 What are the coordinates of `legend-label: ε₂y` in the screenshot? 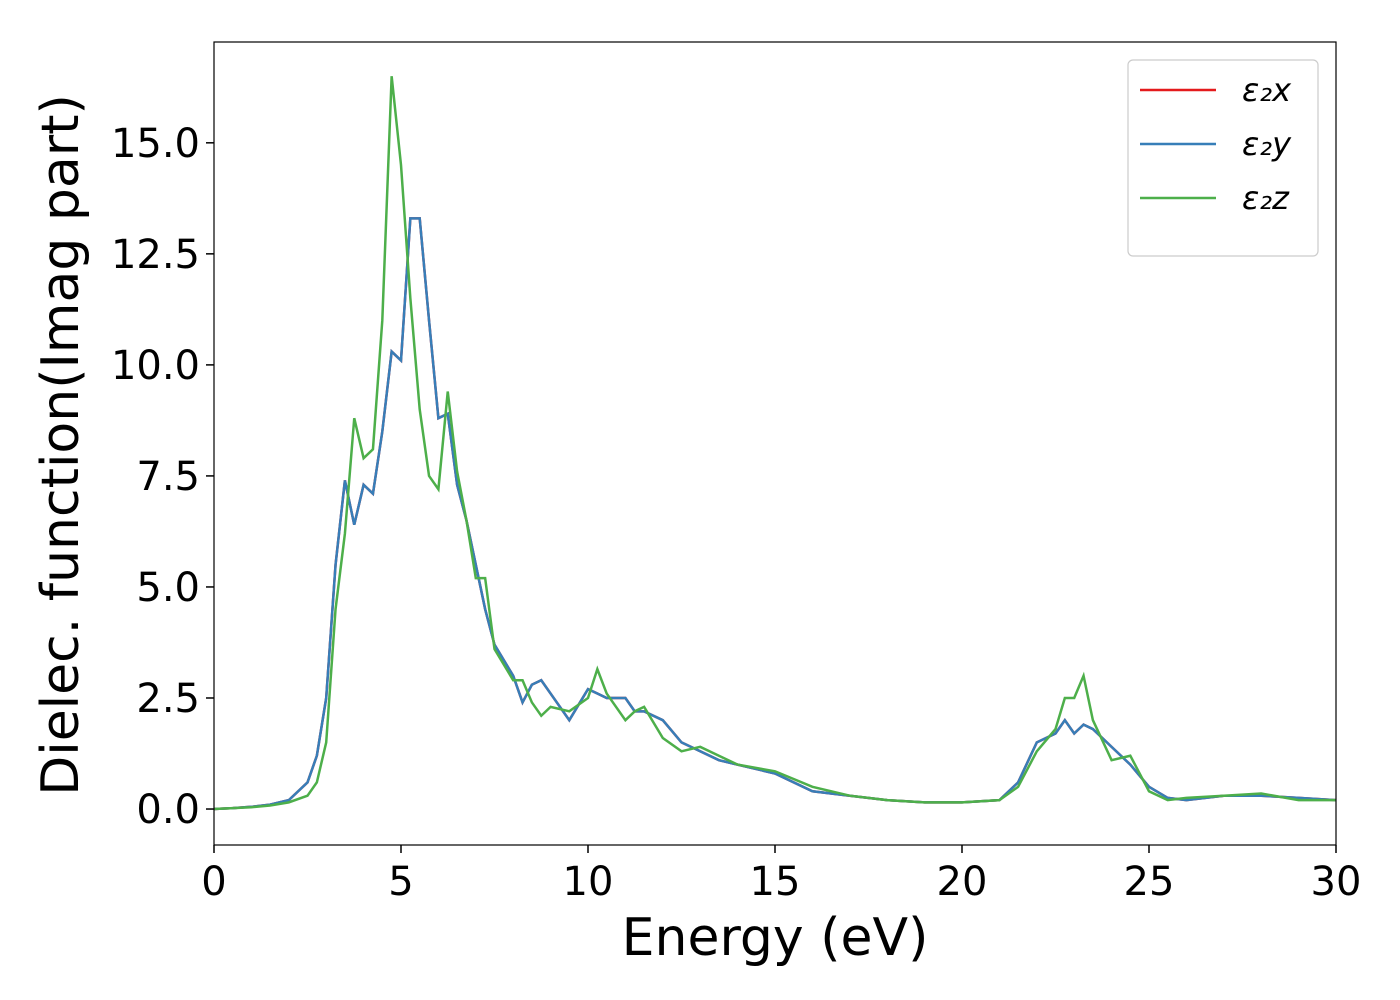 It's located at (1267, 144).